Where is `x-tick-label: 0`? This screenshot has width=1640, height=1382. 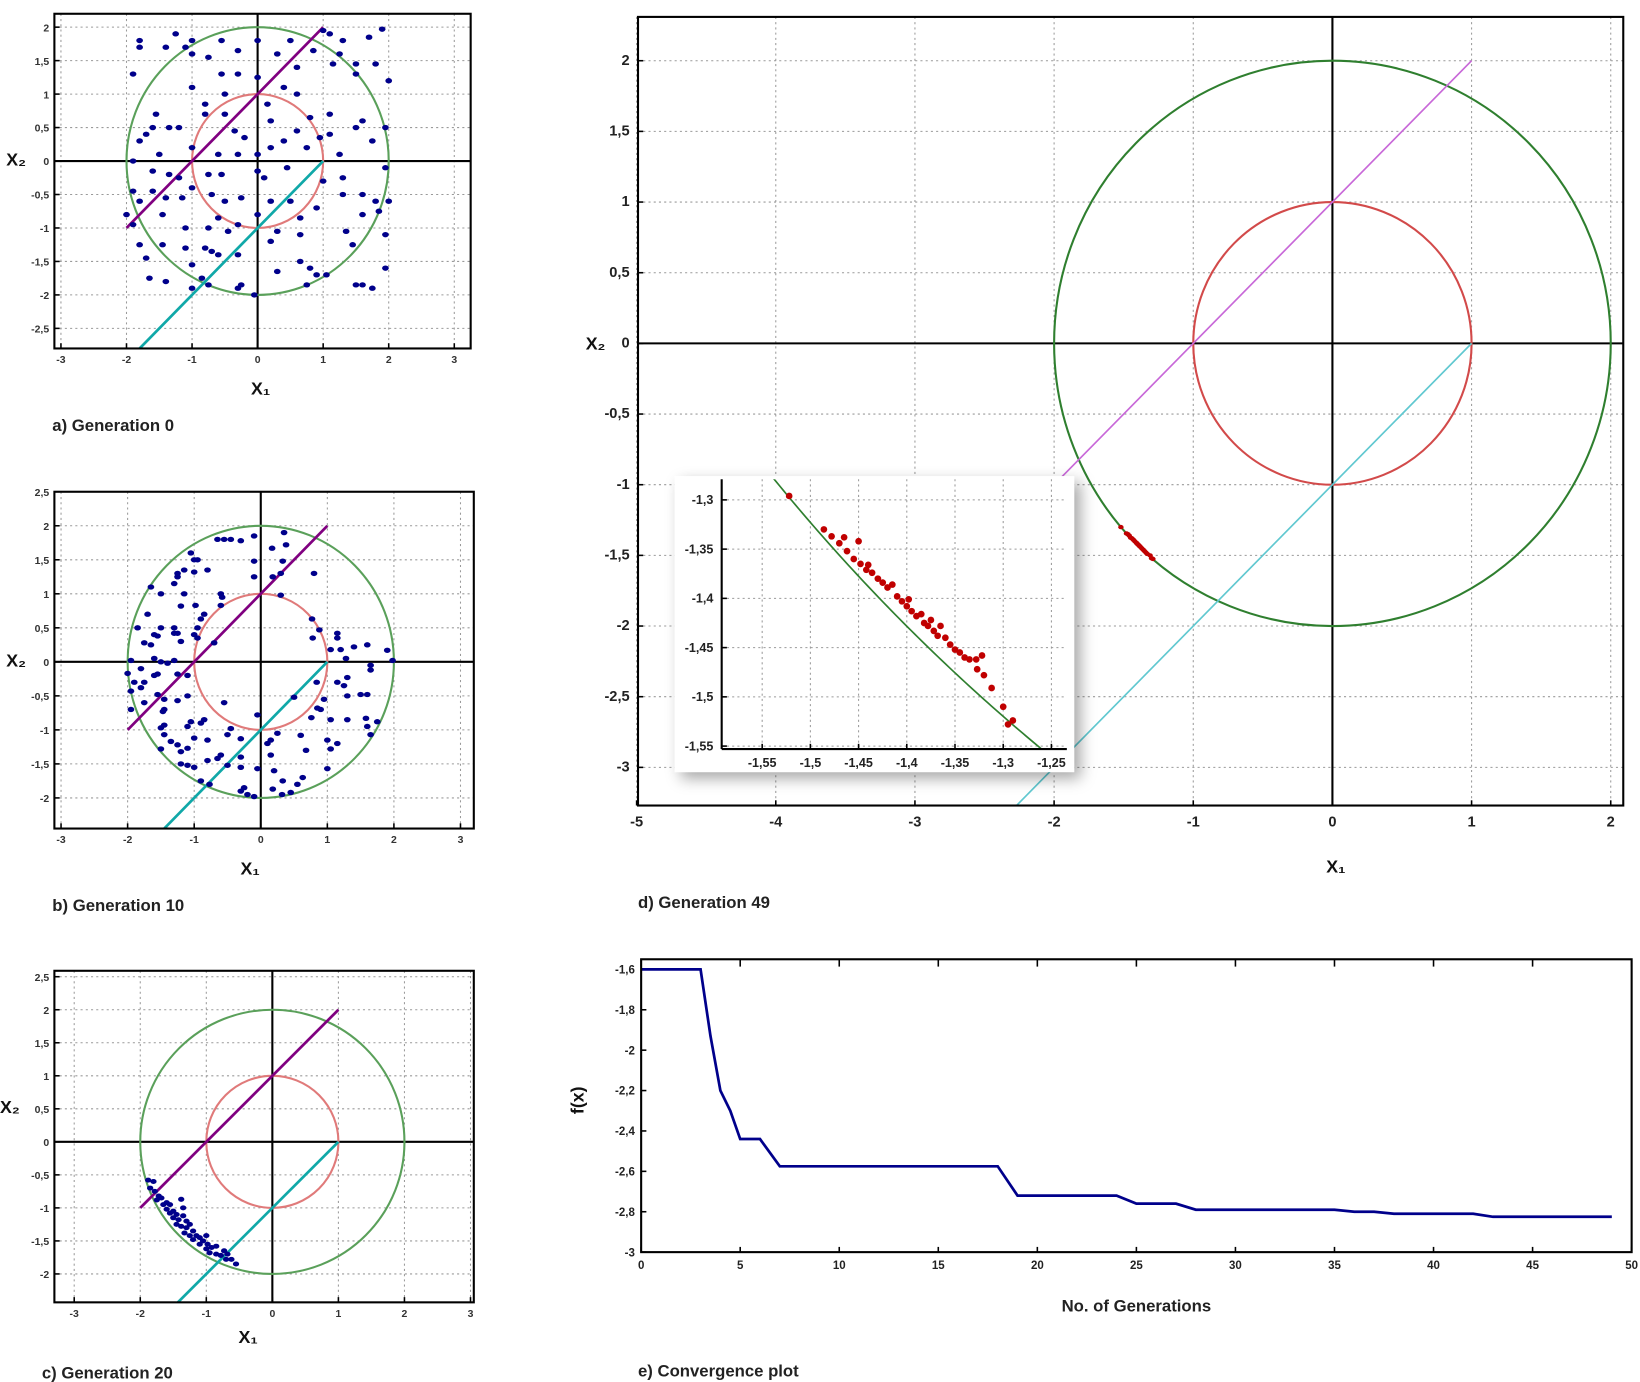
x-tick-label: 0 is located at coordinates (261, 840).